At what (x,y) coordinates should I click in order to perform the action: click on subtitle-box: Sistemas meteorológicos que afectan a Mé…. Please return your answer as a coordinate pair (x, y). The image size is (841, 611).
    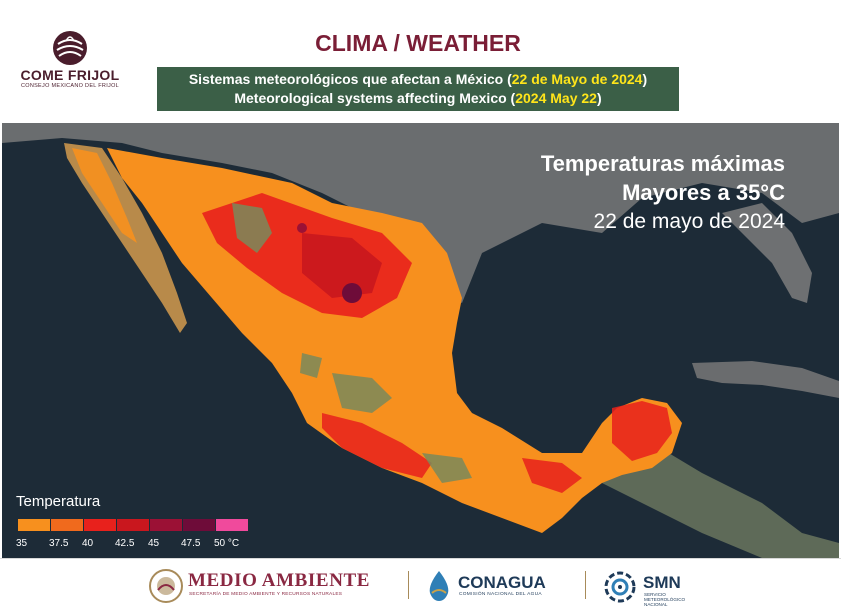
    Looking at the image, I should click on (418, 89).